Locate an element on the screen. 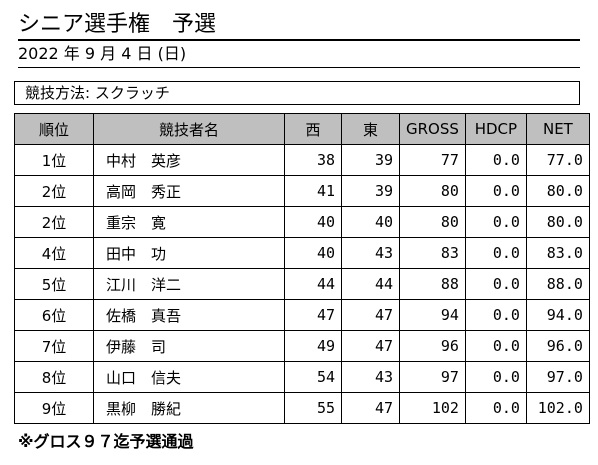 The width and height of the screenshot is (598, 465). table-cell: 江川 洋二 is located at coordinates (189, 284).